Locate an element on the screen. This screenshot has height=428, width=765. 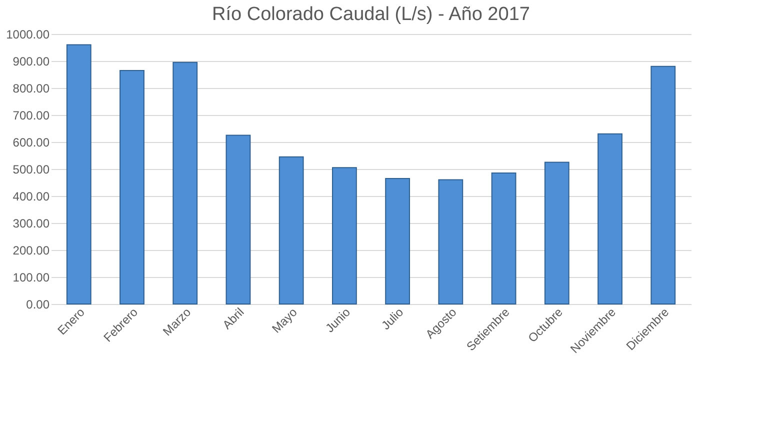
y-tick-label: 900.00 is located at coordinates (31, 61).